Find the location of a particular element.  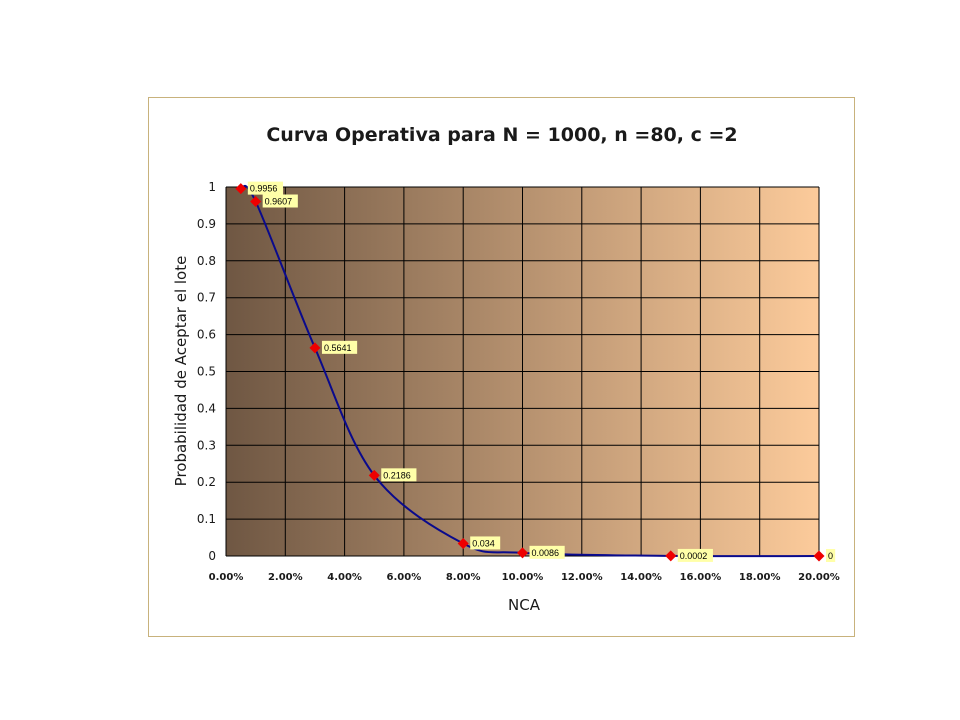

x-tick-label: 0.00% is located at coordinates (226, 577).